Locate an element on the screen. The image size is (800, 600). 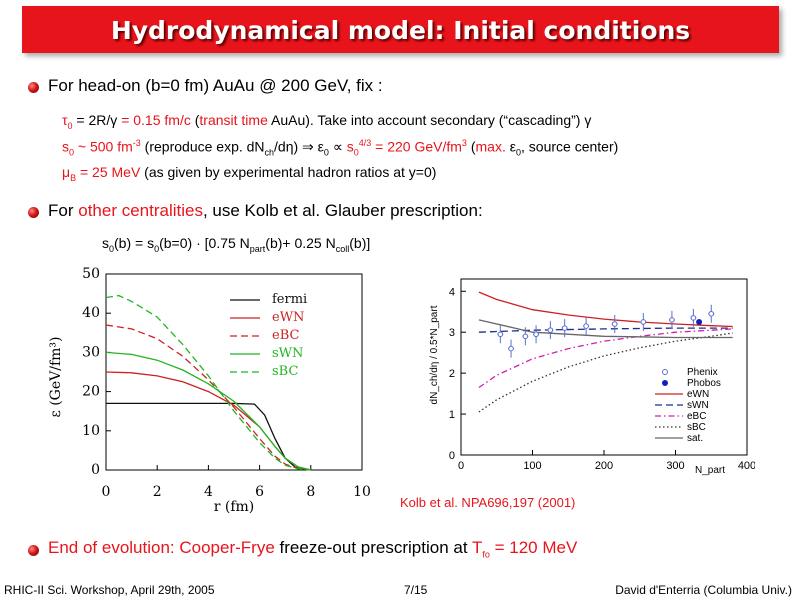
b2-centralities: other centralities is located at coordinates (140, 210).